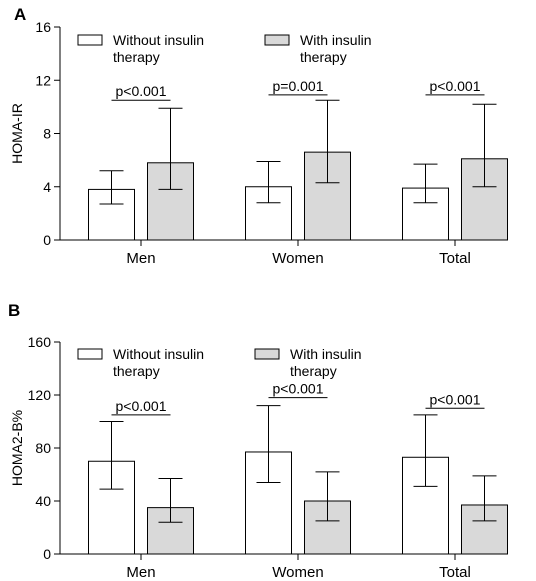  What do you see at coordinates (14, 310) in the screenshot?
I see `panel-label: B` at bounding box center [14, 310].